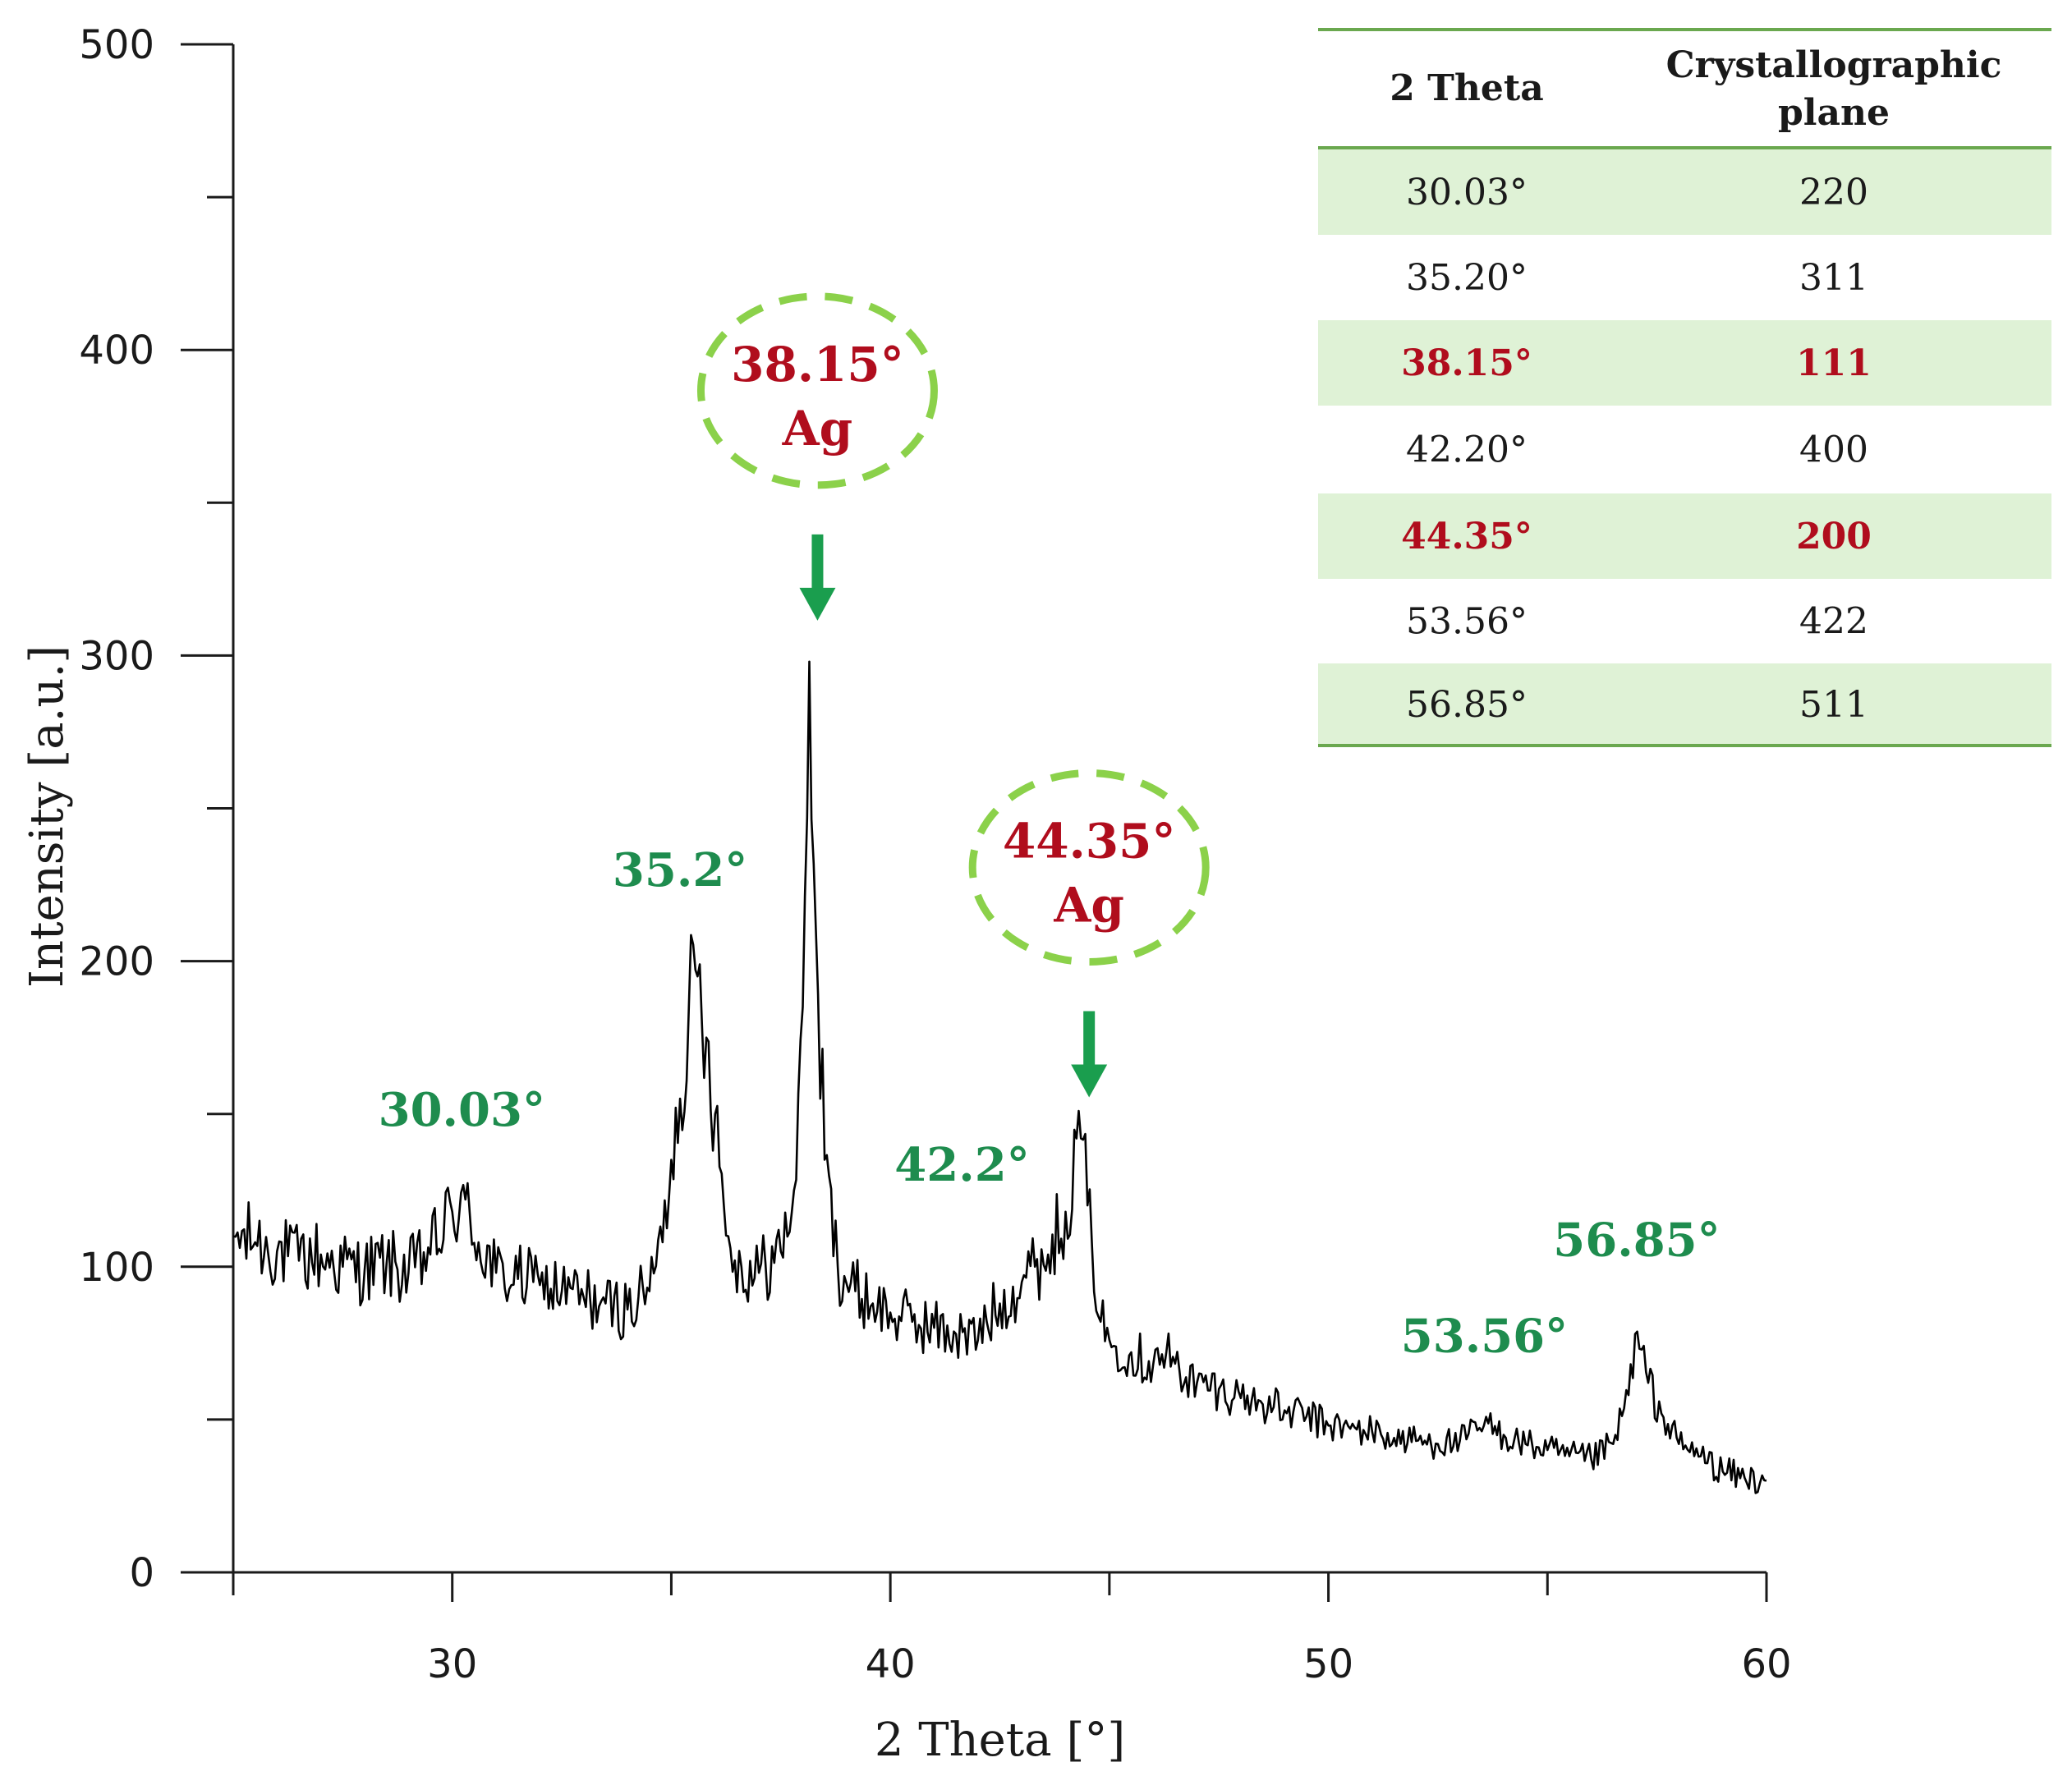  Describe the element at coordinates (1834, 65) in the screenshot. I see `table-header-plane: Crystallographic` at that location.